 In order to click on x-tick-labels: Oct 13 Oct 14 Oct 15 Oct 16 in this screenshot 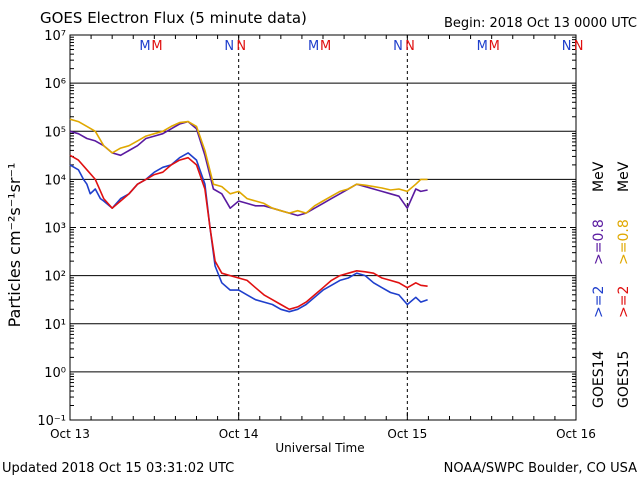, I will do `click(323, 434)`.